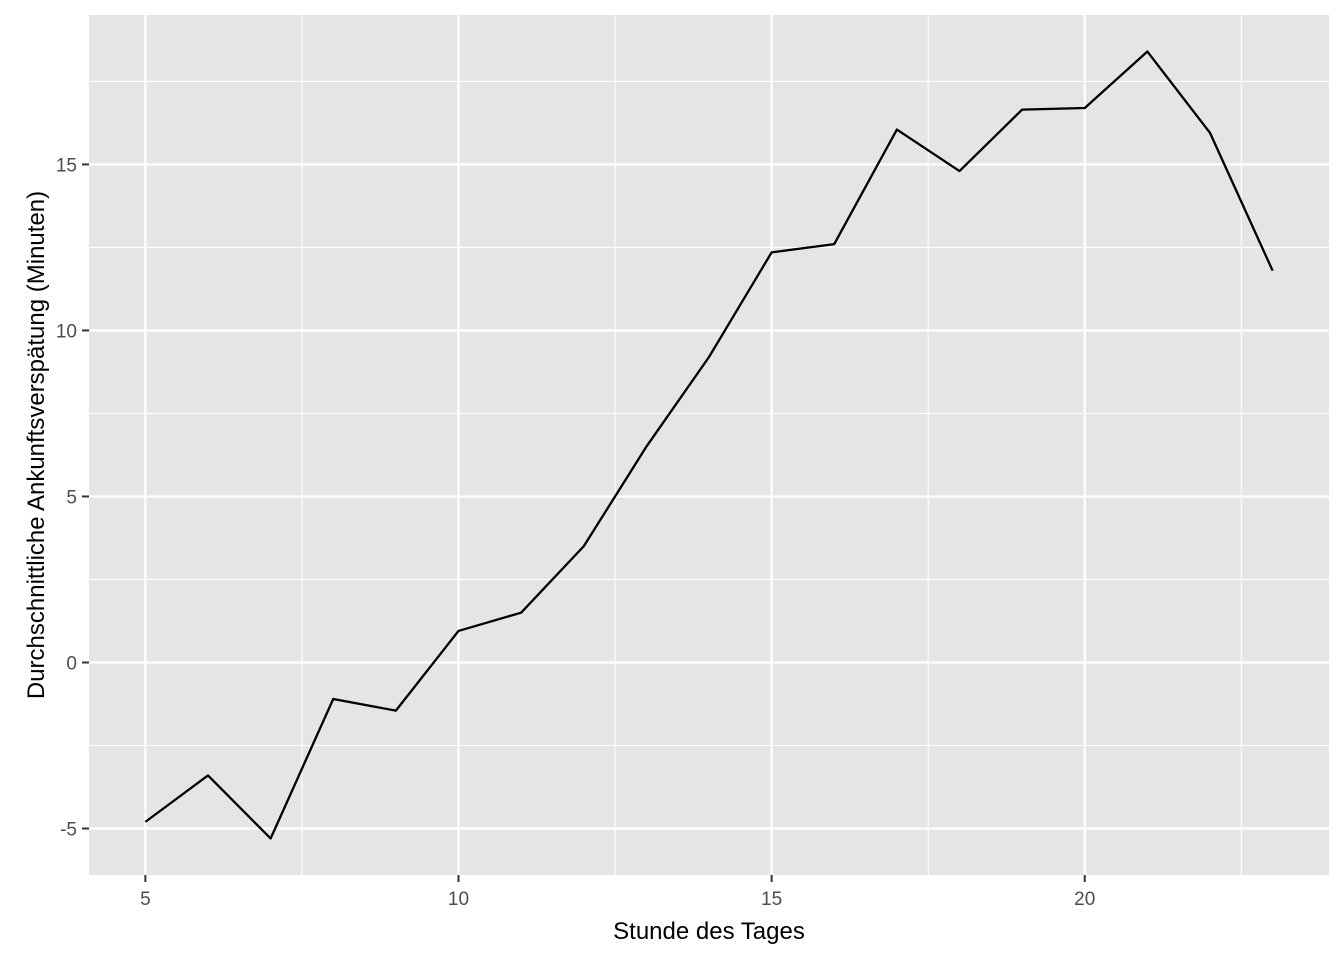 Image resolution: width=1344 pixels, height=960 pixels. What do you see at coordinates (458, 899) in the screenshot?
I see `x-tick-label: 10` at bounding box center [458, 899].